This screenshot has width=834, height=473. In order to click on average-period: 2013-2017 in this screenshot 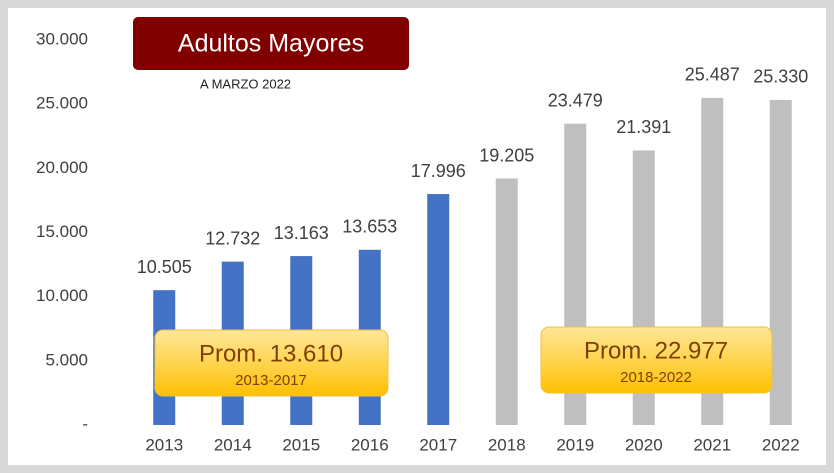, I will do `click(271, 380)`.